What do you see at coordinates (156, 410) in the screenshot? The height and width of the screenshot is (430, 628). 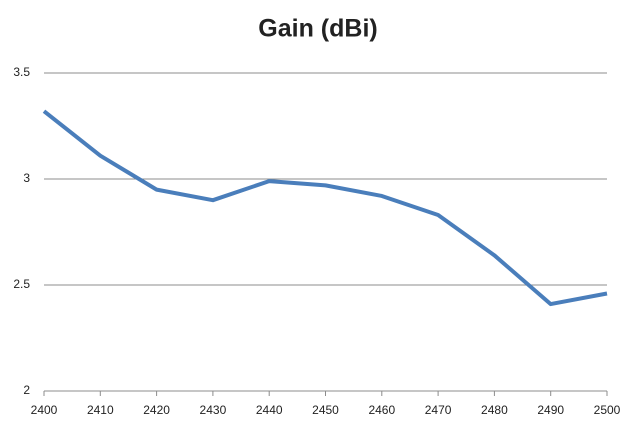 I see `x-tick-label: 2420` at bounding box center [156, 410].